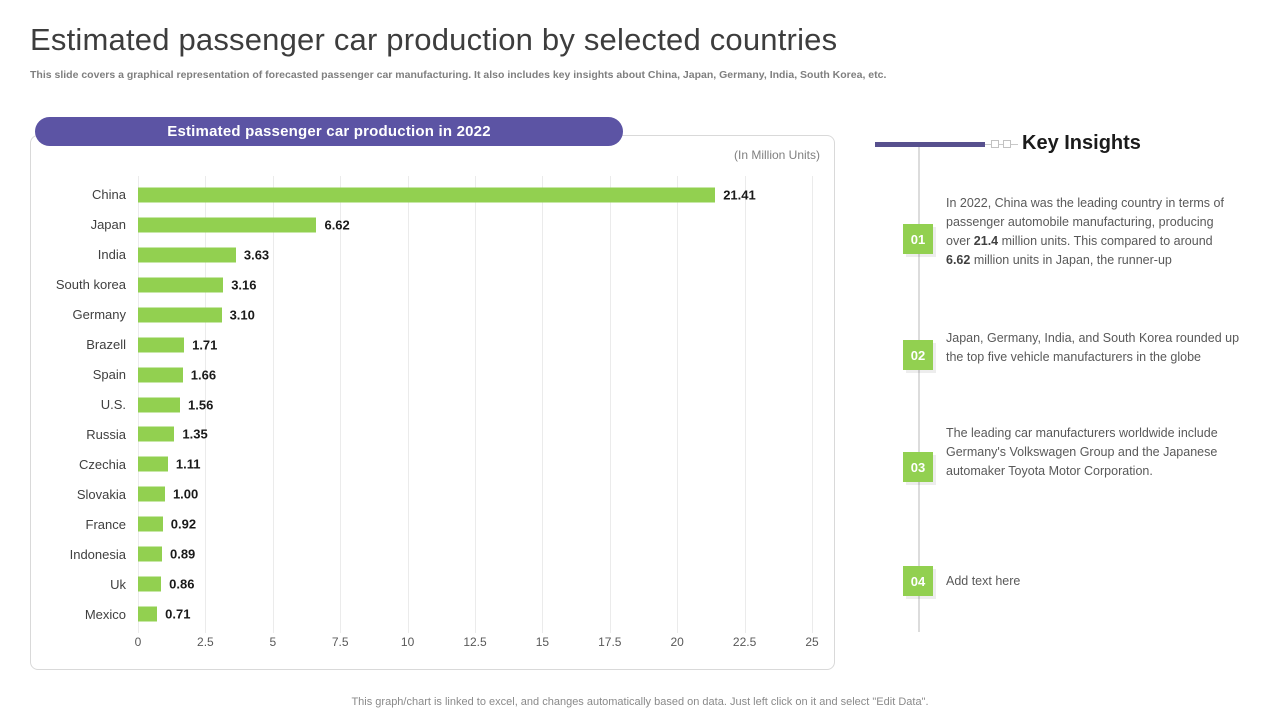  Describe the element at coordinates (205, 642) in the screenshot. I see `x-tick-label: 2.5` at that location.